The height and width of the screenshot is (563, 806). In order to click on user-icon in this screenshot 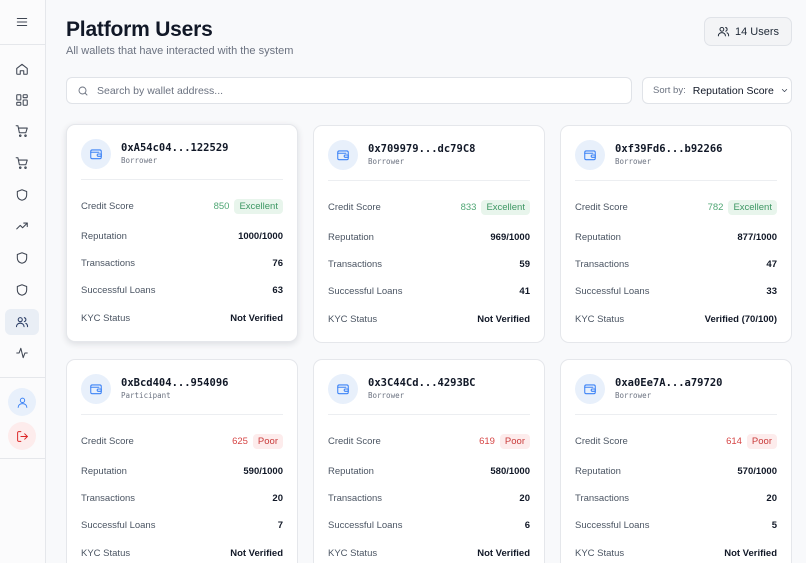, I will do `click(22, 402)`.